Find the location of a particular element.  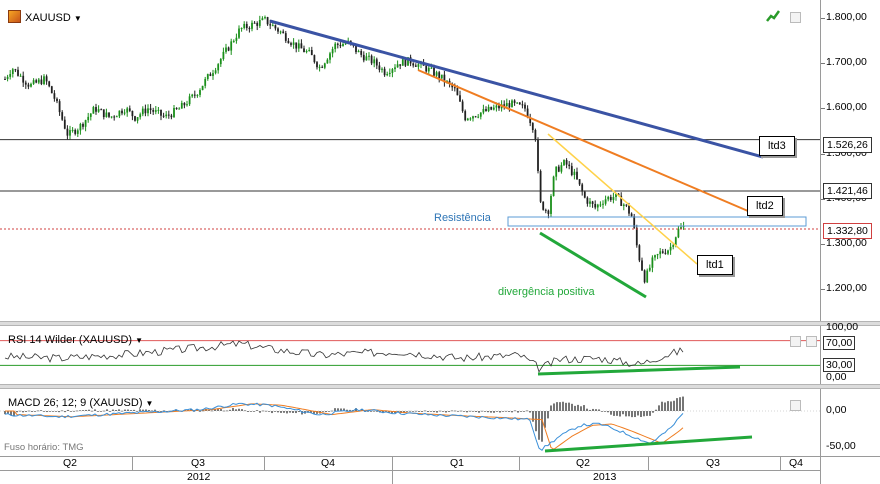

x-axis: Q2 Q3 Q4 Q1 Q2 Q3 Q4 2012 2013 is located at coordinates (440, 470).